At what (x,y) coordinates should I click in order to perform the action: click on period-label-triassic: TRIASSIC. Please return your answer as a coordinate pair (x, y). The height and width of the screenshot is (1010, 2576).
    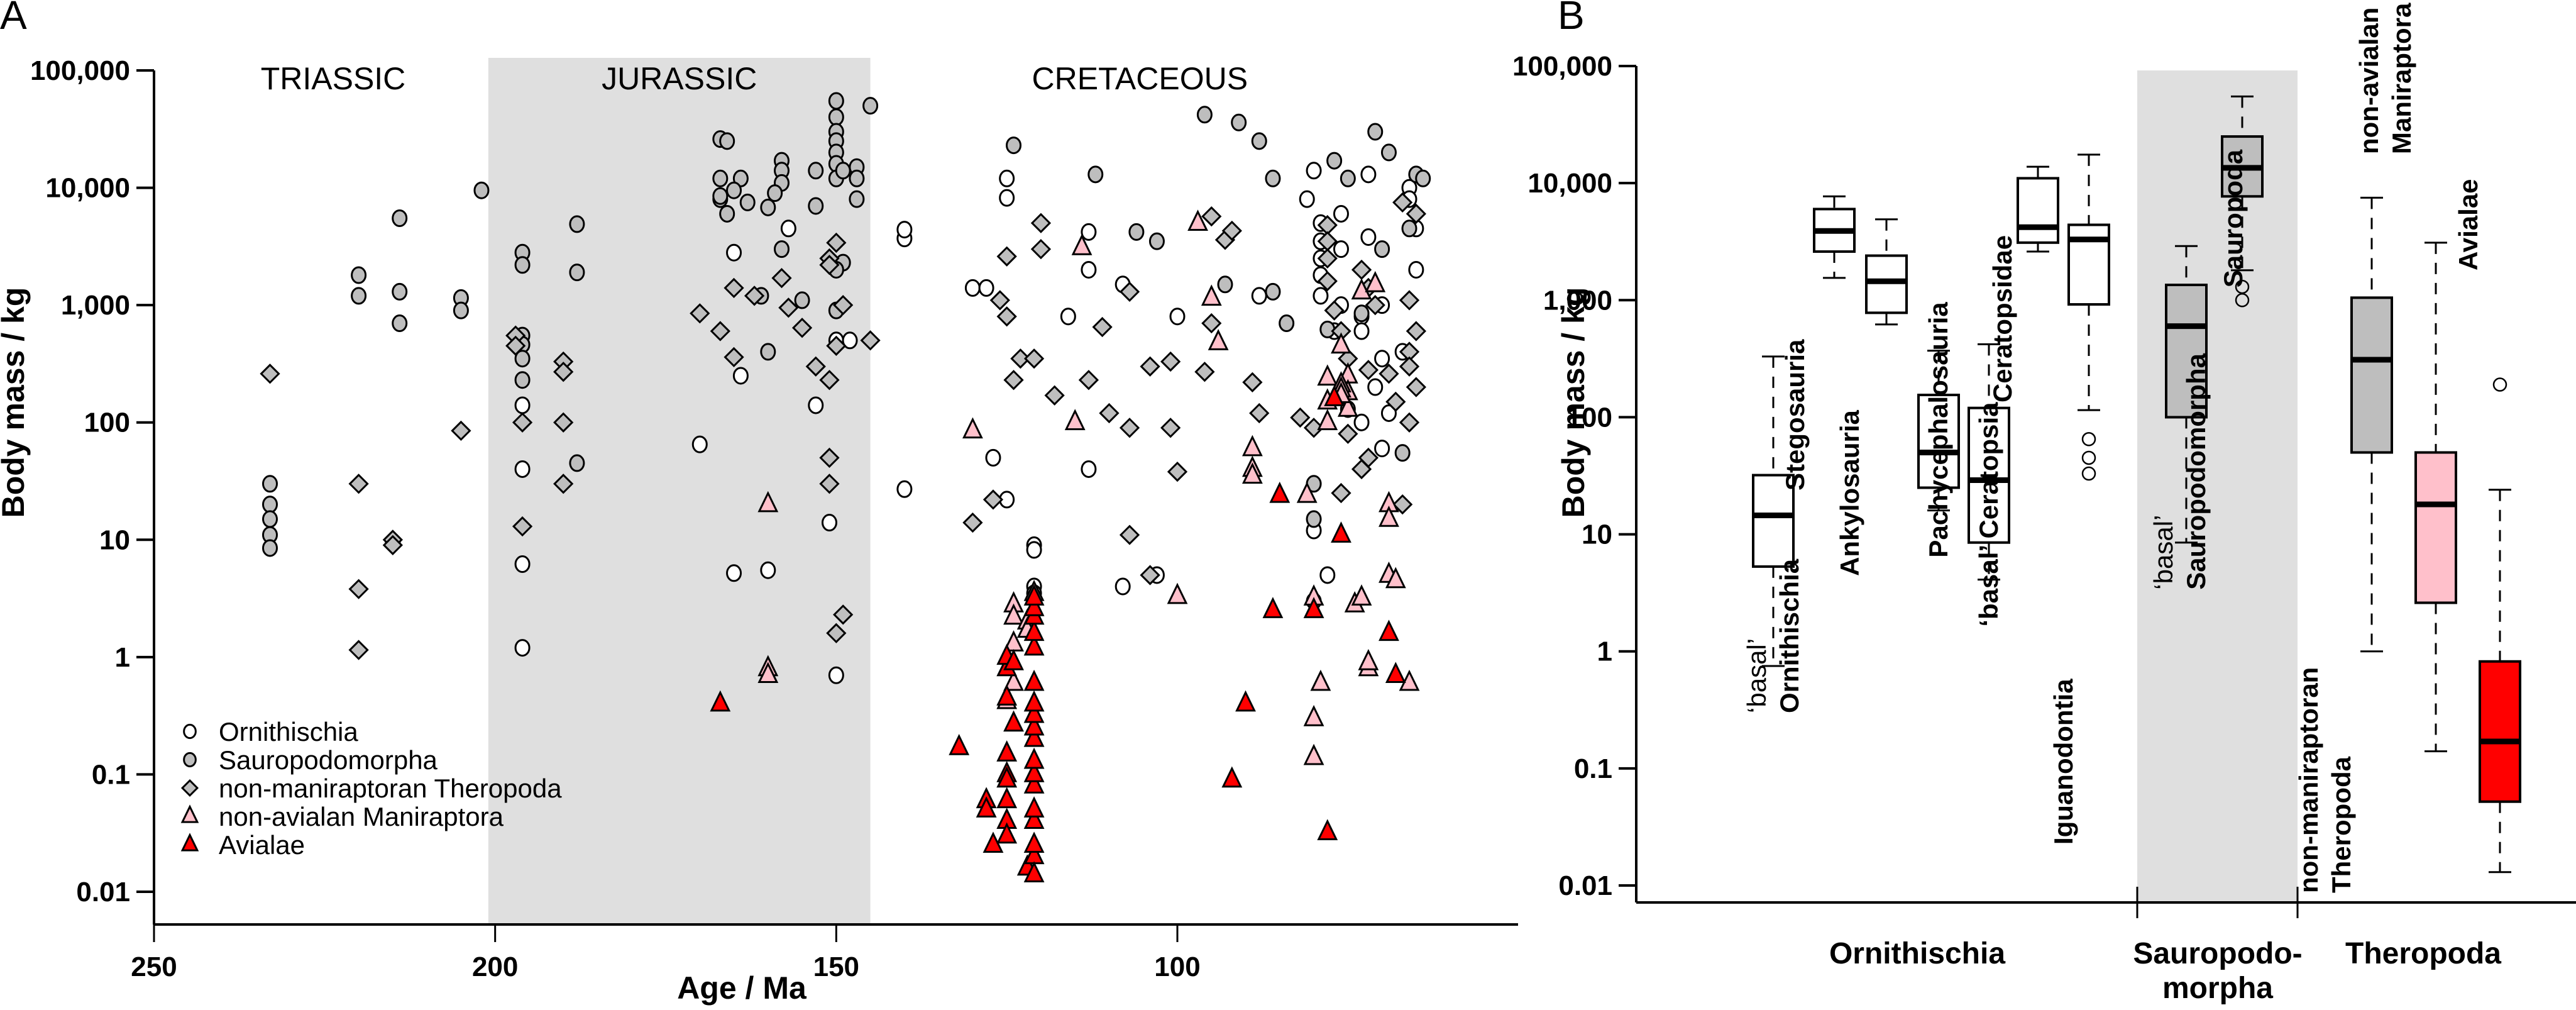
    Looking at the image, I should click on (334, 78).